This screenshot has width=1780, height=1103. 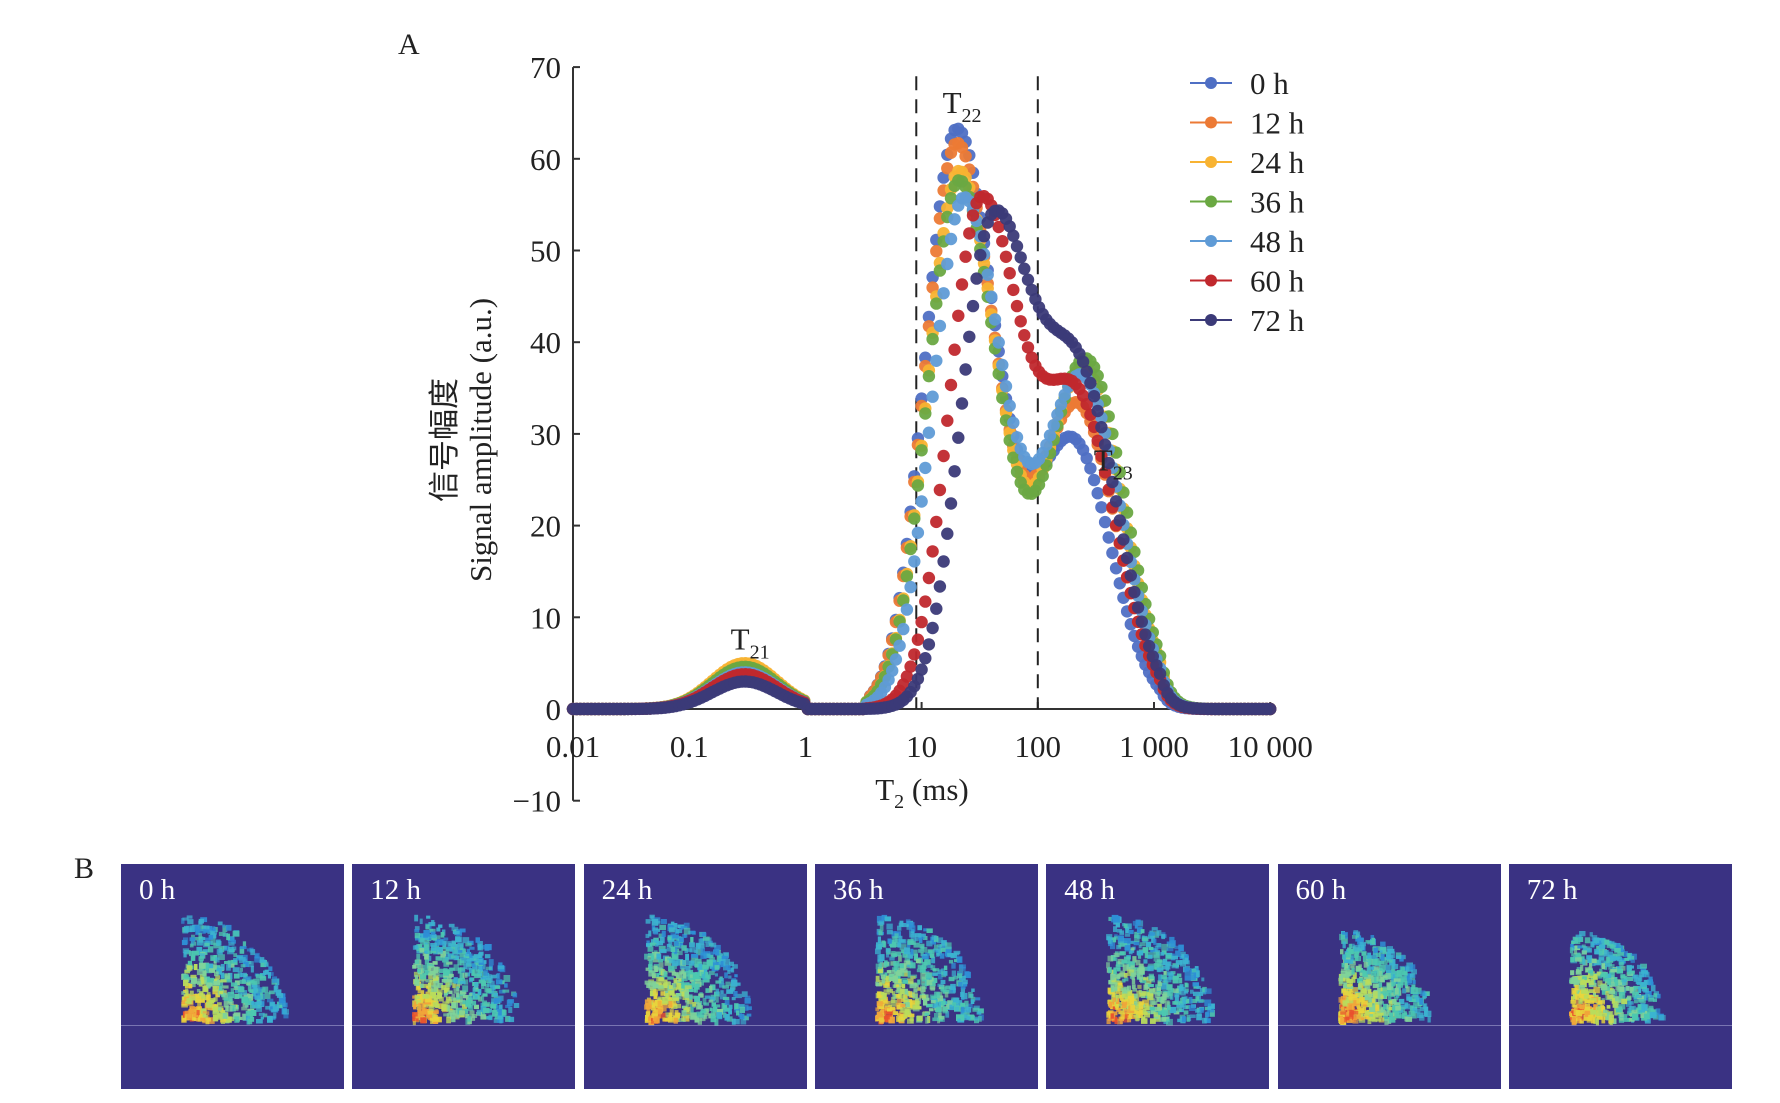 I want to click on y-axis-title-en: Signal amplitude (a.u.), so click(x=480, y=440).